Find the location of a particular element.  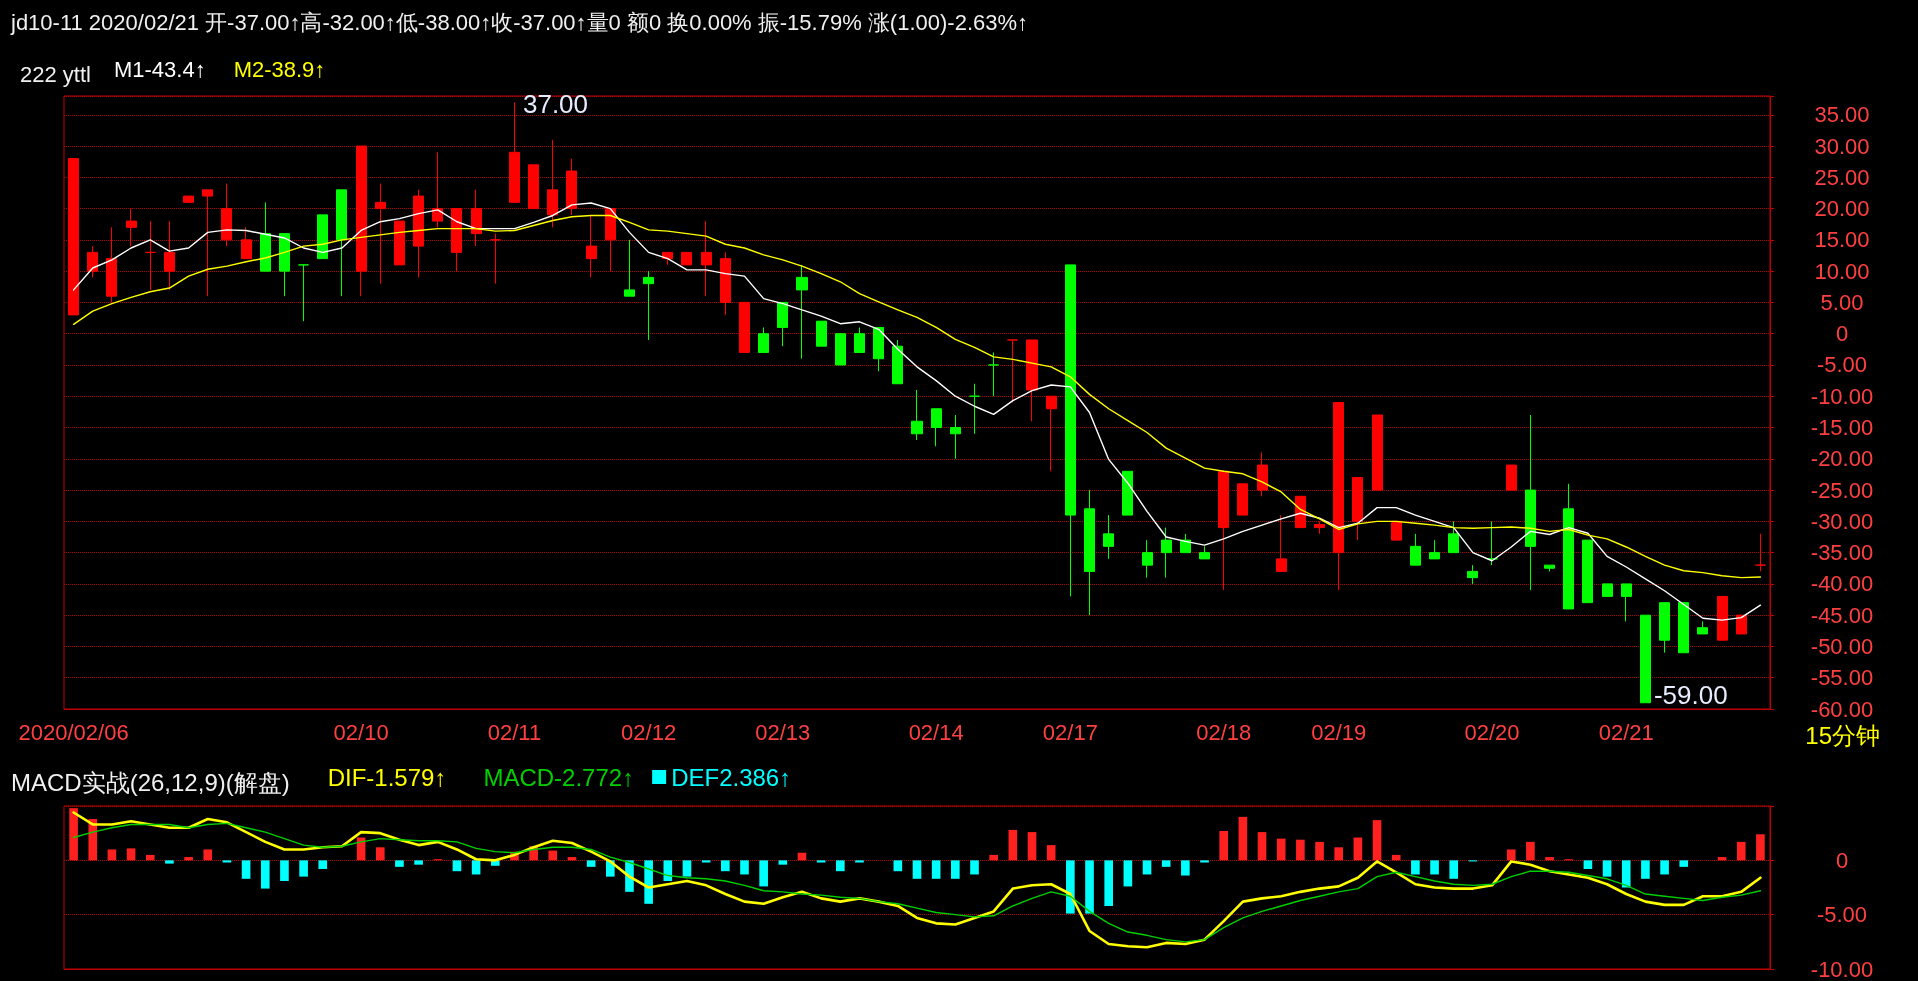

y-tick-label: -60.00 is located at coordinates (1842, 709).